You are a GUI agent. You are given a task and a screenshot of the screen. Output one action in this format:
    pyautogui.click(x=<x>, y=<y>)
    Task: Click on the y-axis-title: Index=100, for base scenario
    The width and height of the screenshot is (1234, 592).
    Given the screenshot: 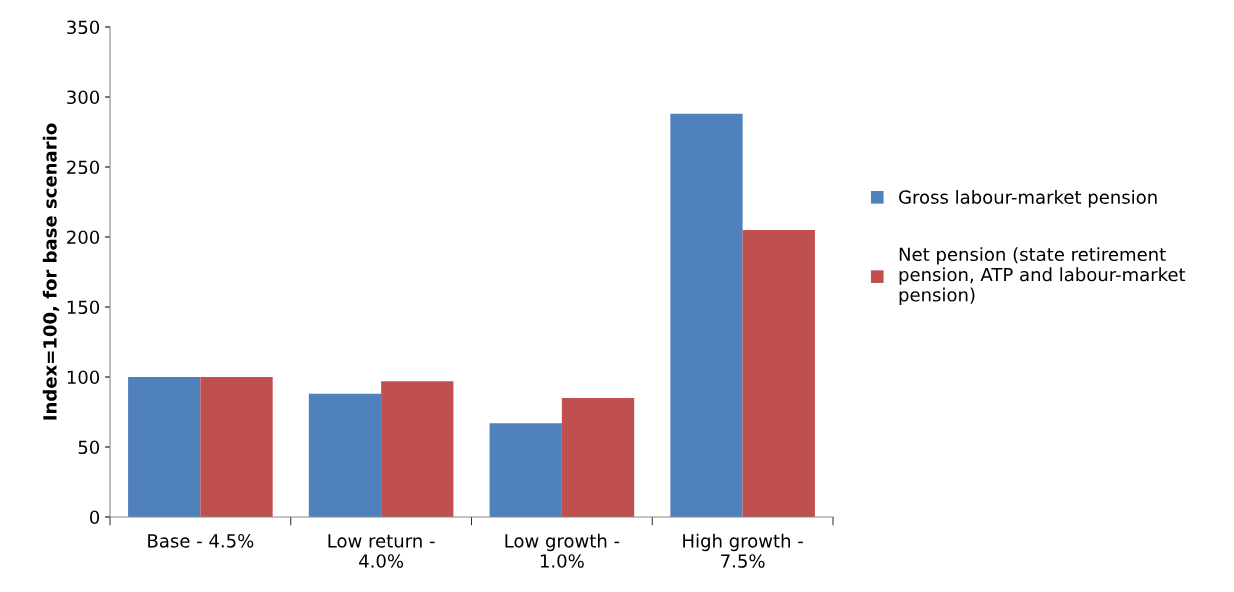 What is the action you would take?
    pyautogui.click(x=51, y=271)
    